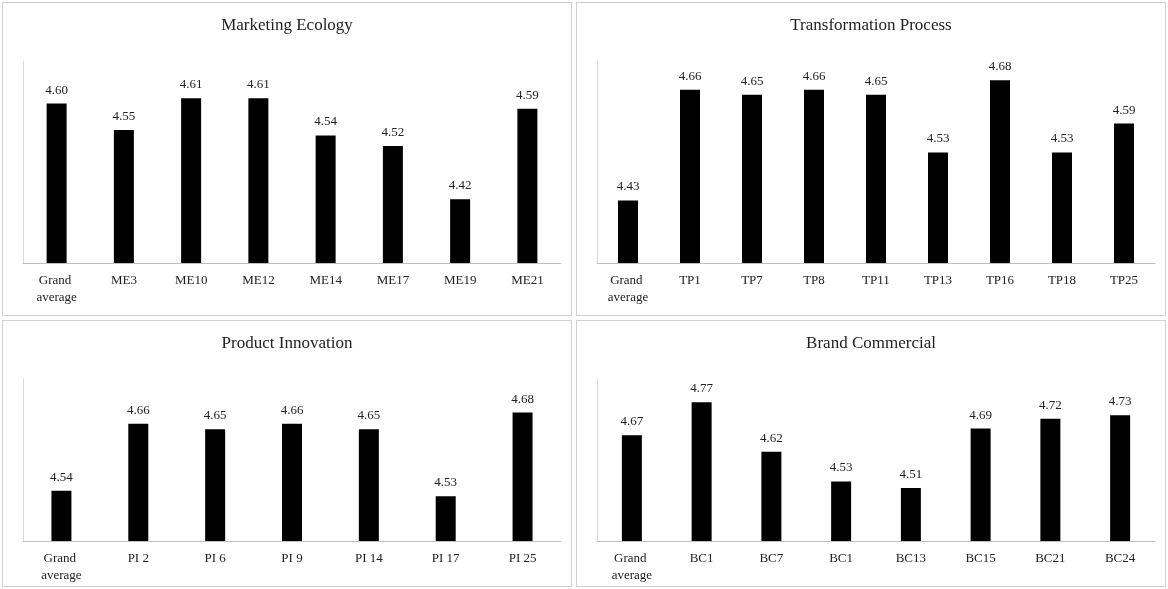 Image resolution: width=1168 pixels, height=589 pixels. What do you see at coordinates (771, 557) in the screenshot?
I see `x-tick-label: BC7` at bounding box center [771, 557].